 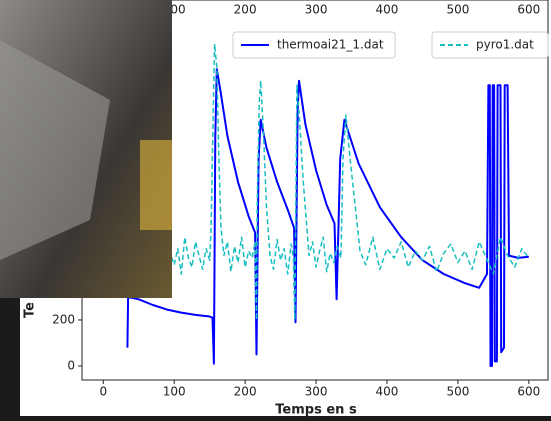 I want to click on legend-label: pyro1.dat, so click(x=505, y=45).